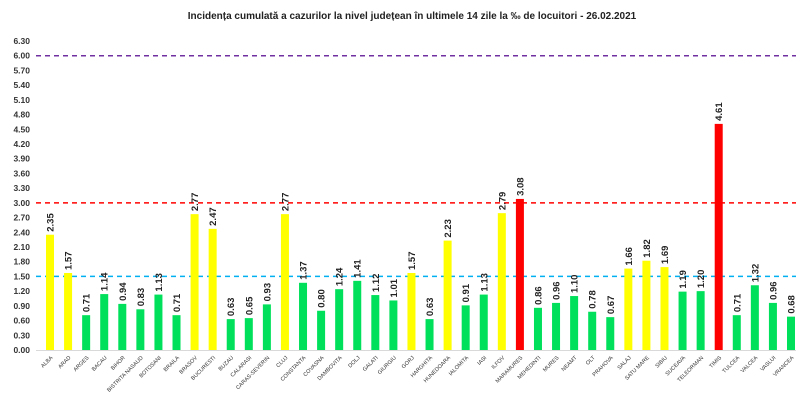 This screenshot has height=416, width=800. What do you see at coordinates (21, 70) in the screenshot?
I see `y-tick-label: 5.70` at bounding box center [21, 70].